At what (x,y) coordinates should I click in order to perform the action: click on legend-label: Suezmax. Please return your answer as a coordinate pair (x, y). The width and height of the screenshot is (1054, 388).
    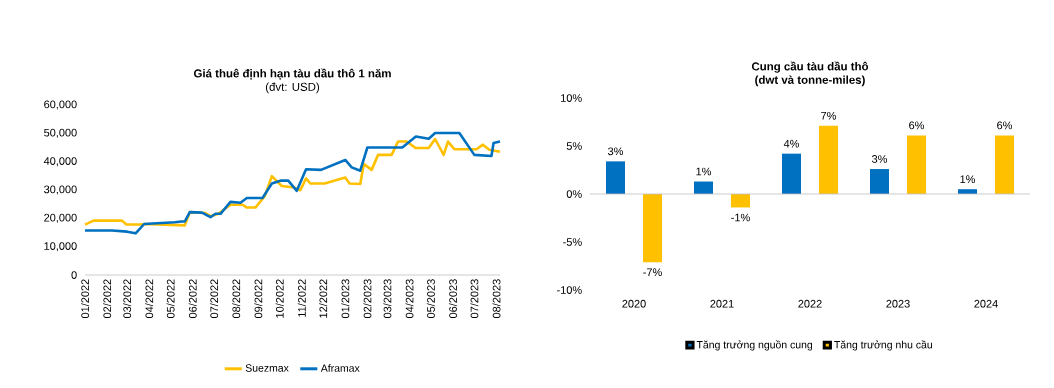
    Looking at the image, I should click on (267, 368).